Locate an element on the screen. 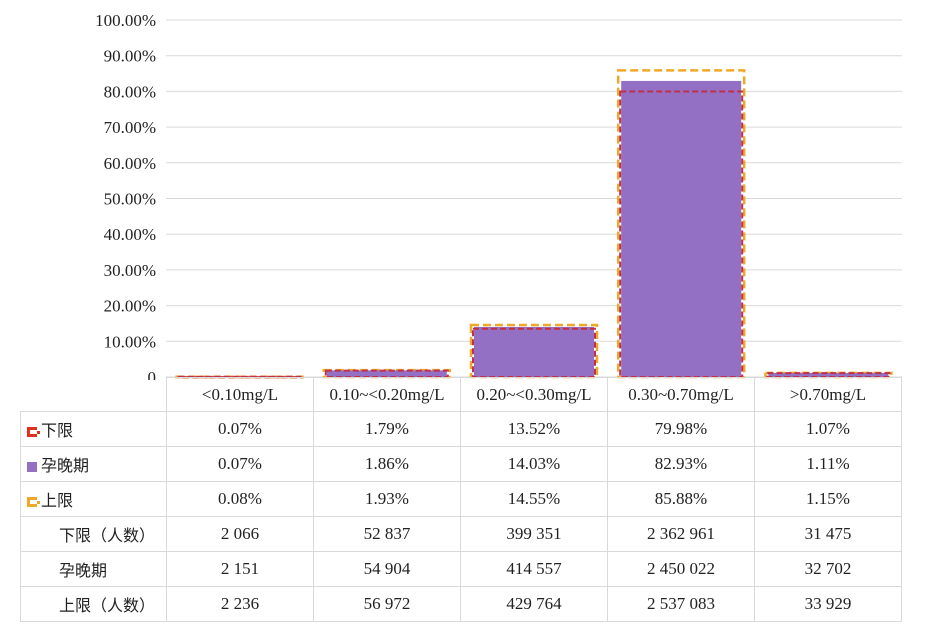  y-tick-label: 100.00% is located at coordinates (125, 20).